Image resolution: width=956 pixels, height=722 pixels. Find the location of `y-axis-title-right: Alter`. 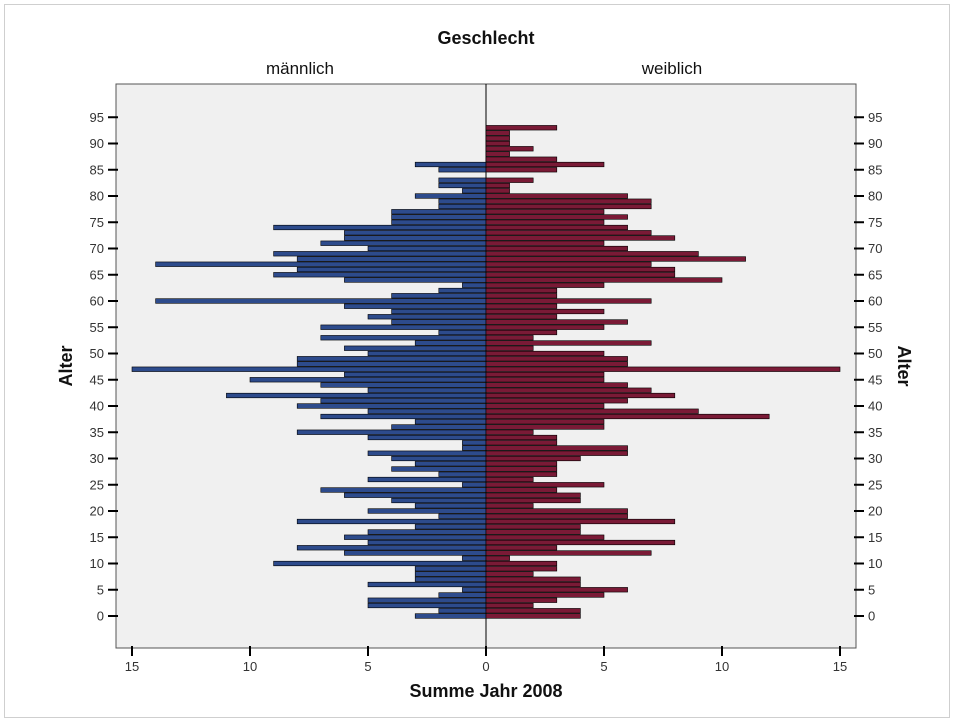

y-axis-title-right: Alter is located at coordinates (904, 365).